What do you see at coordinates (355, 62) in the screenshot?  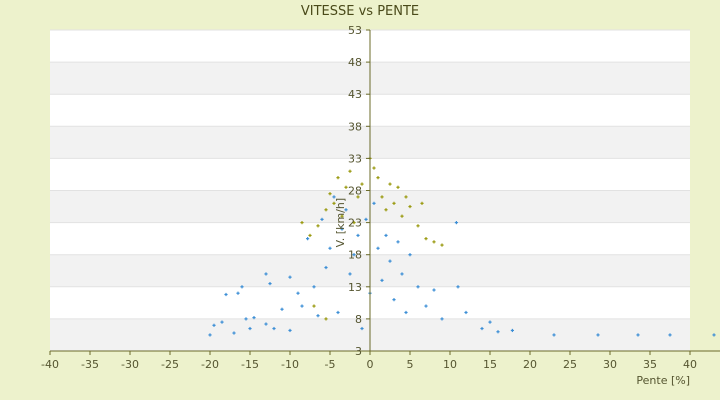 I see `y-tick-label: 48` at bounding box center [355, 62].